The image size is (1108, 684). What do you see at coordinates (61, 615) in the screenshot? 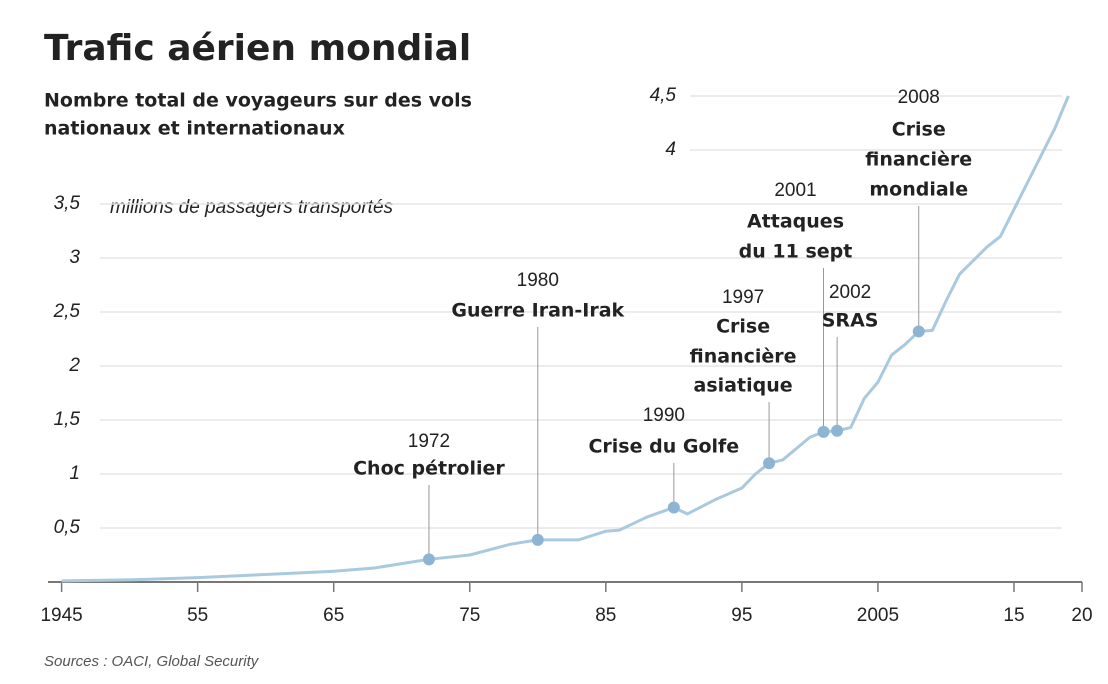
I see `x-tick-label: 1945` at bounding box center [61, 615].